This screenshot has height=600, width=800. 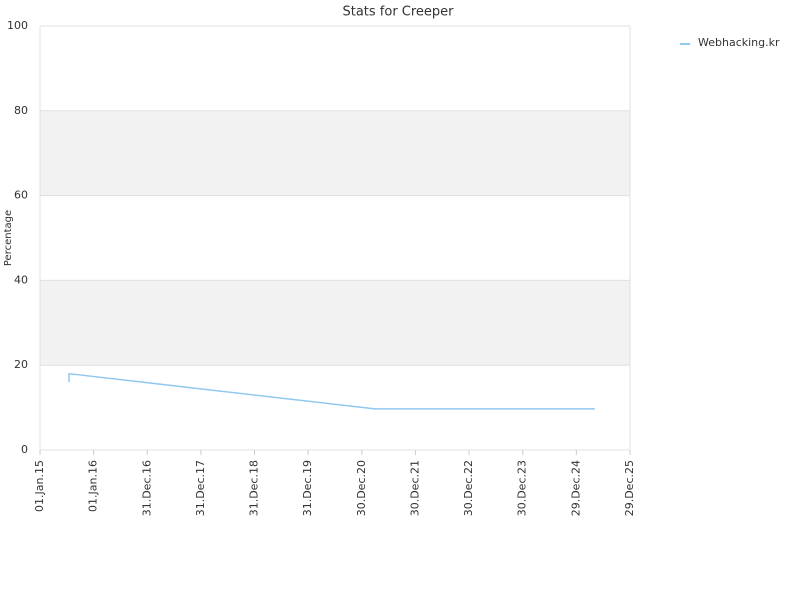 What do you see at coordinates (629, 488) in the screenshot?
I see `x-tick-label: 29.Dec.25` at bounding box center [629, 488].